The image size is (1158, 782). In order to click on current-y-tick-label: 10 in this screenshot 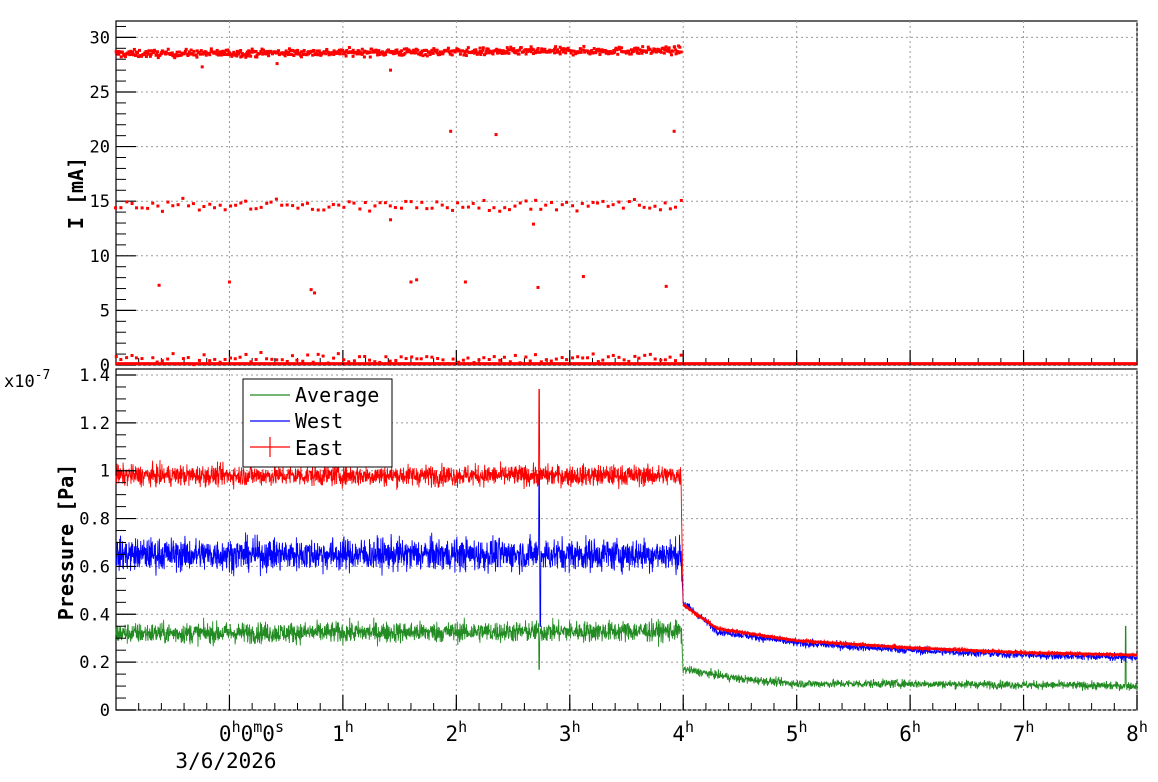, I will do `click(100, 257)`.